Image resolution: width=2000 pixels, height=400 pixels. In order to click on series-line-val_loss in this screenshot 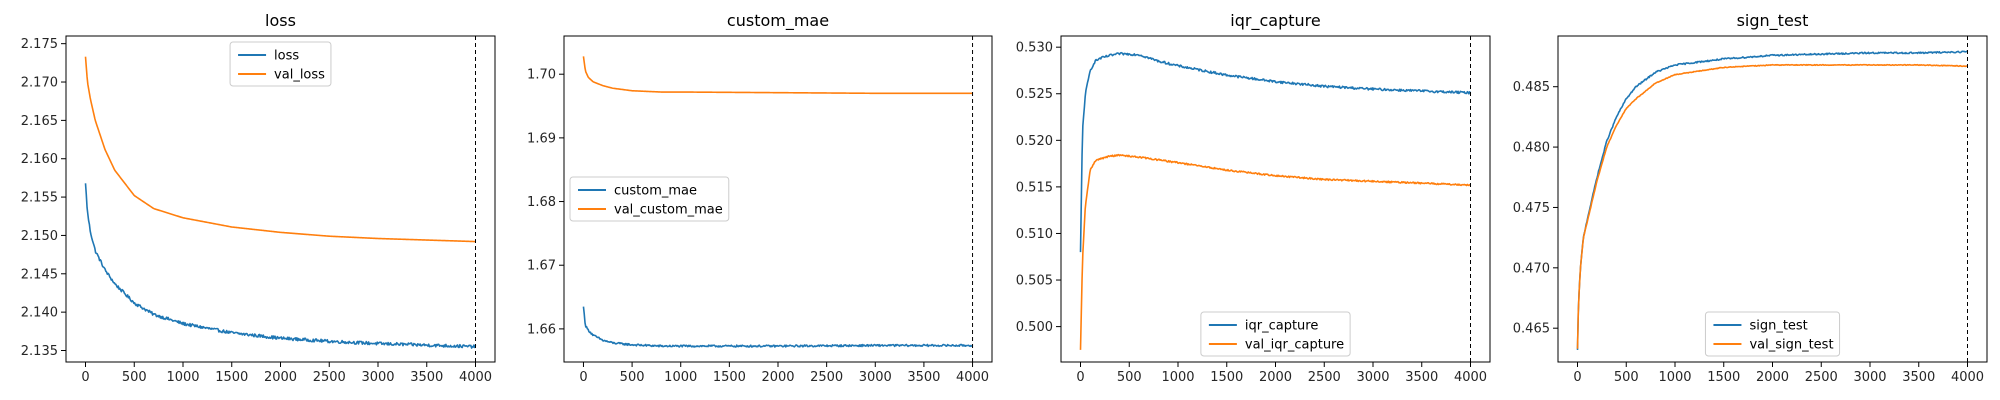, I will do `click(280, 149)`.